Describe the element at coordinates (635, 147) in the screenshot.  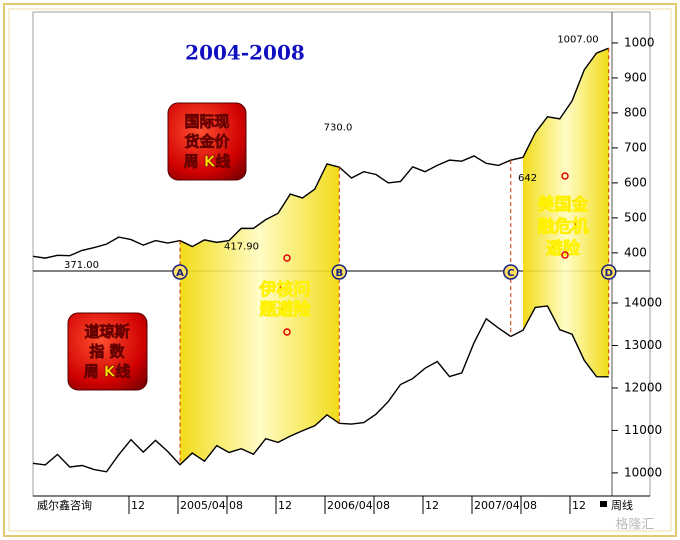
I see `y-tick-label: 700` at that location.